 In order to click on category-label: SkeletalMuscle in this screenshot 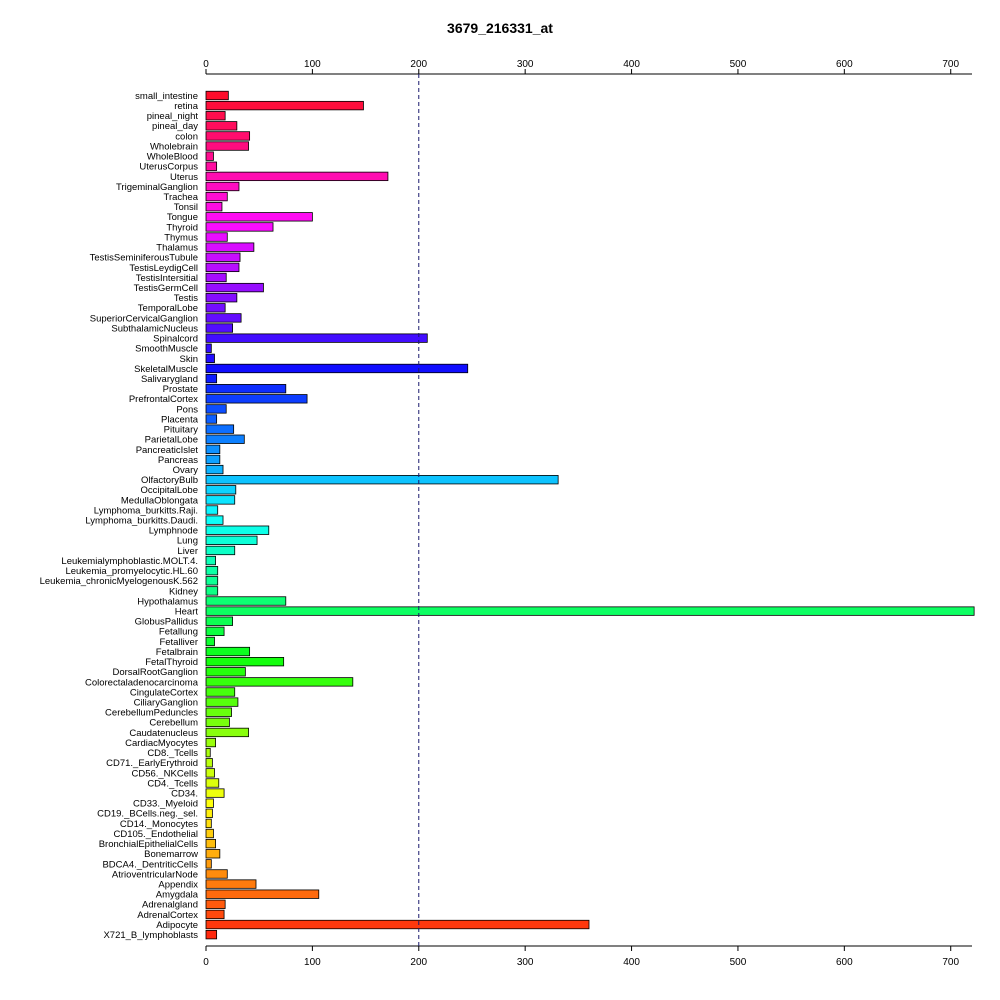, I will do `click(166, 369)`.